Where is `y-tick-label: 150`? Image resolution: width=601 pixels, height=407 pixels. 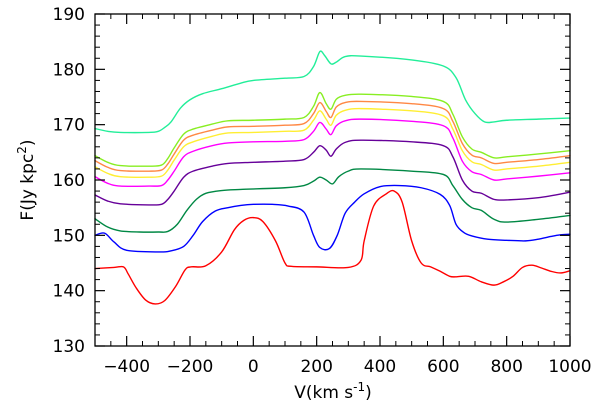 y-tick-label: 150 is located at coordinates (69, 236).